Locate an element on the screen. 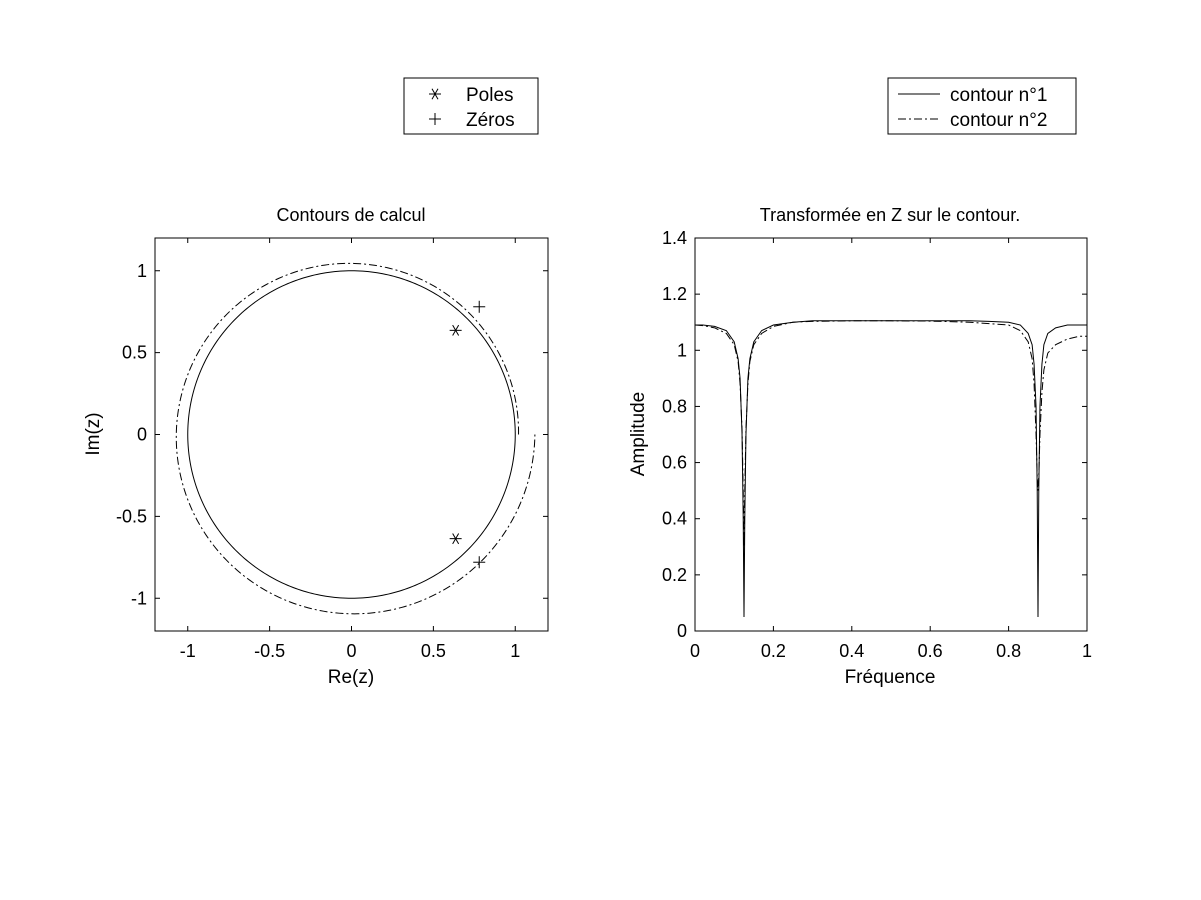  contour-1-curve is located at coordinates (351, 434).